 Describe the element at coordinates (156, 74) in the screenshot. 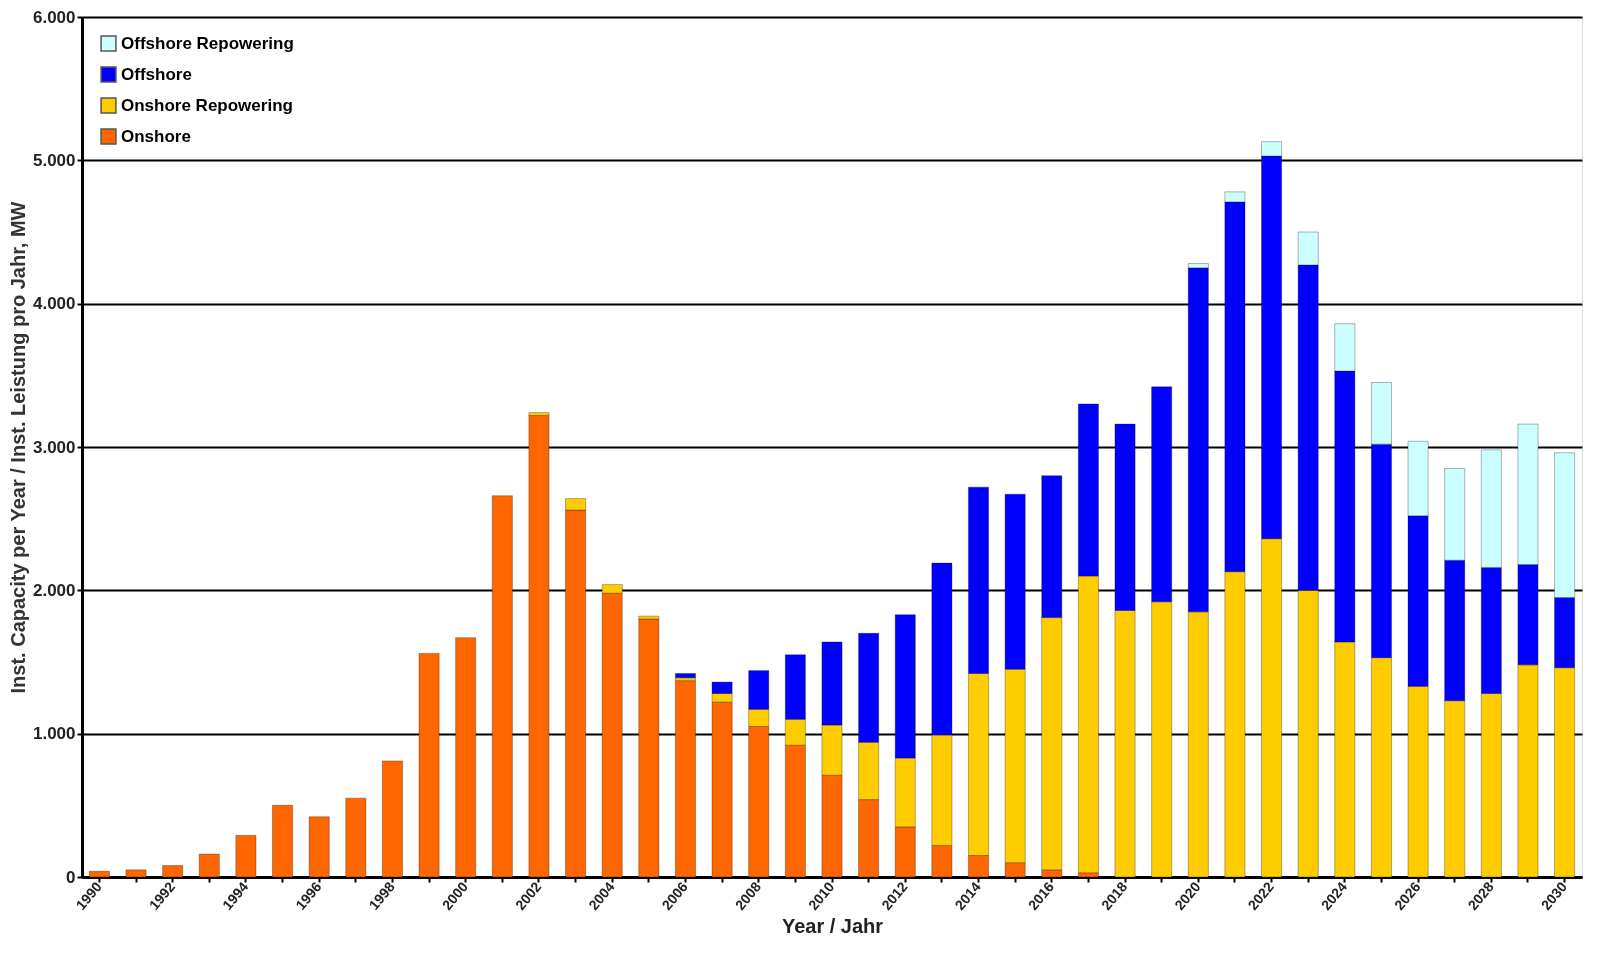

I see `legend-label: Offshore` at that location.